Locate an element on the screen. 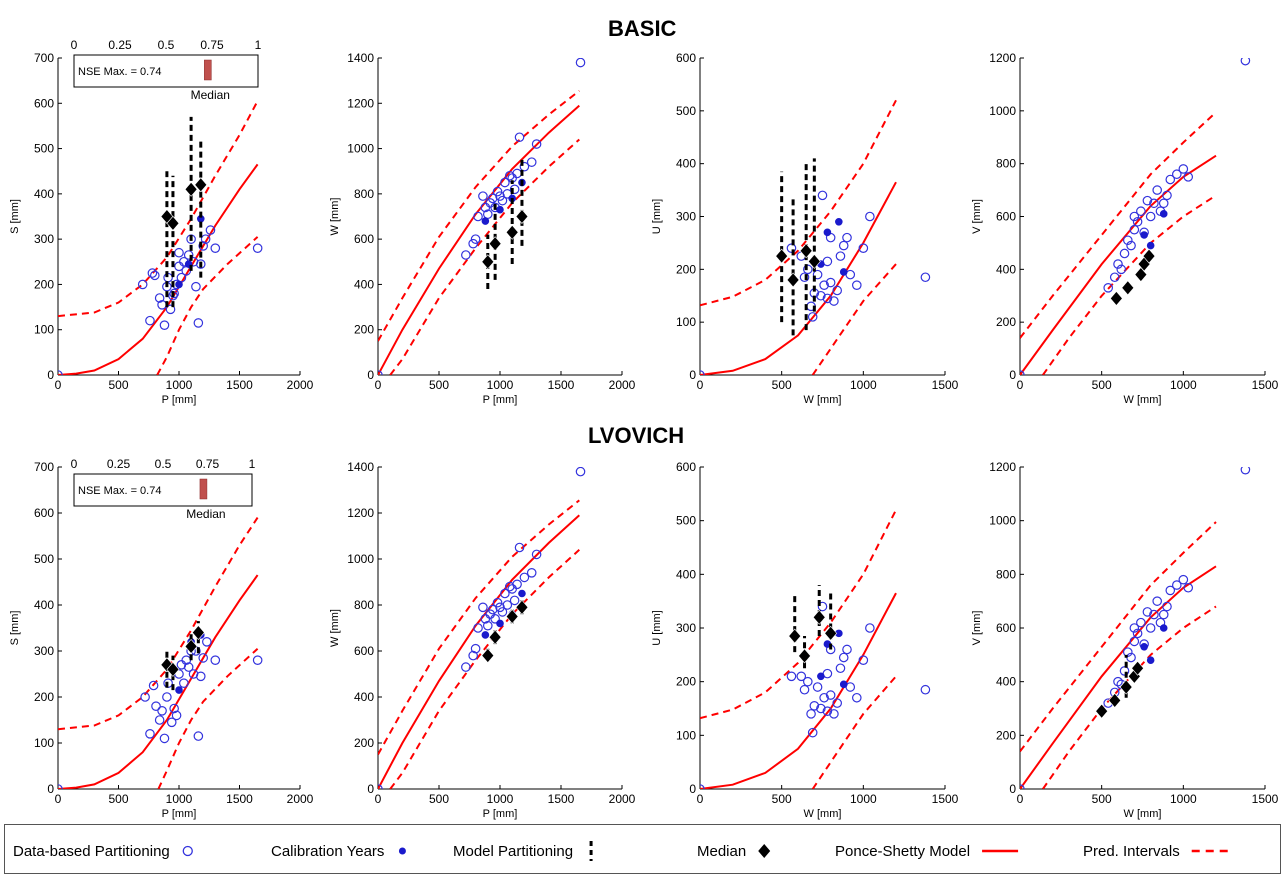 The image size is (1287, 880). row-title-lvovich: LVOVICH is located at coordinates (636, 435).